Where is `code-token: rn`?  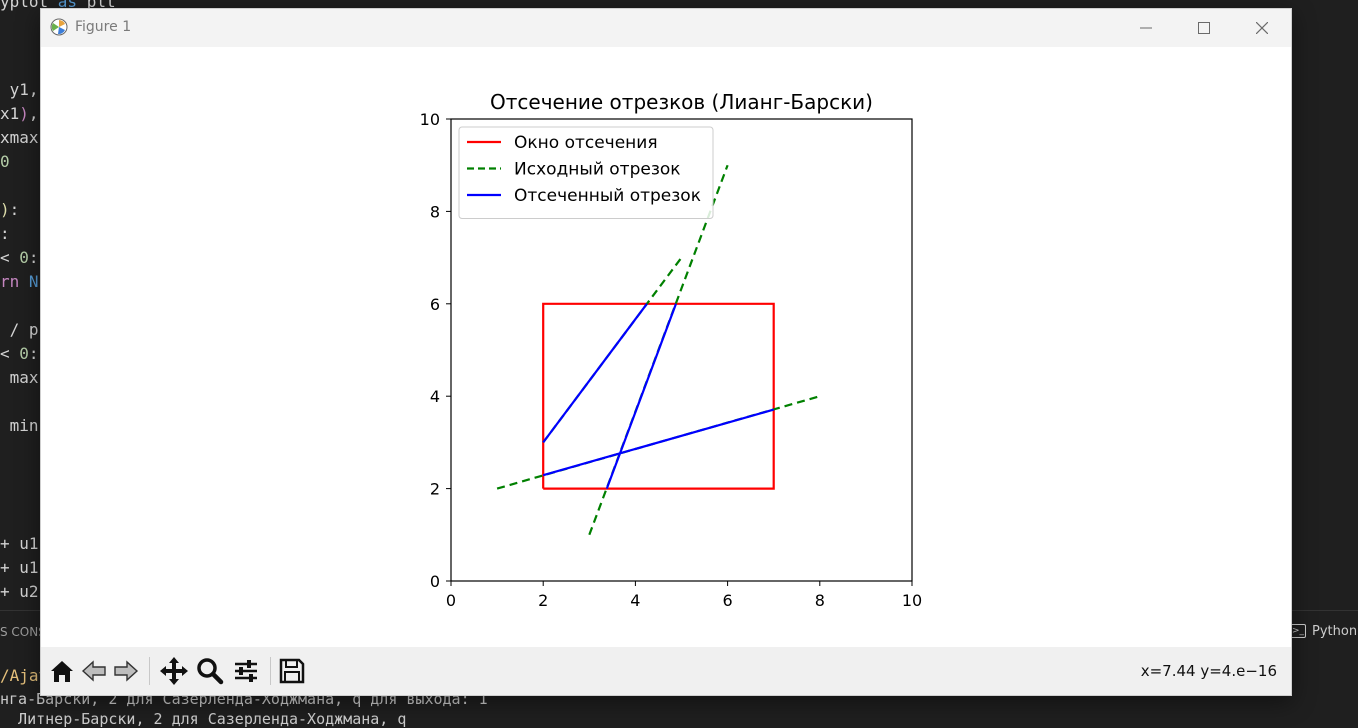 code-token: rn is located at coordinates (10, 281).